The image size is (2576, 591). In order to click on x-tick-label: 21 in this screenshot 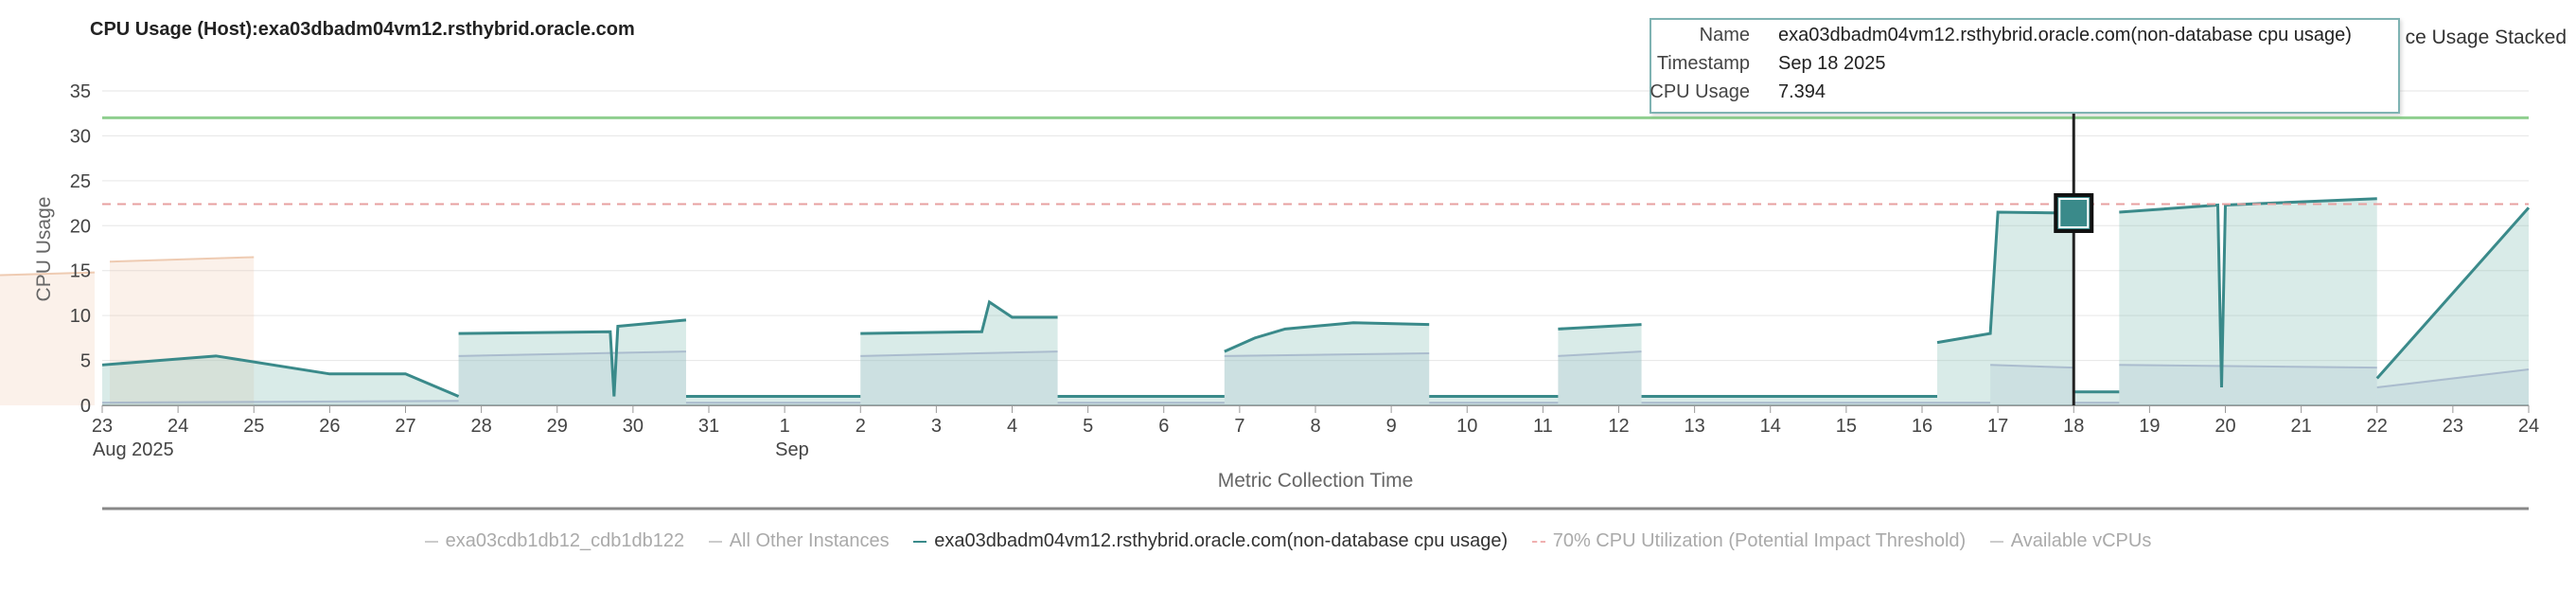, I will do `click(2301, 426)`.